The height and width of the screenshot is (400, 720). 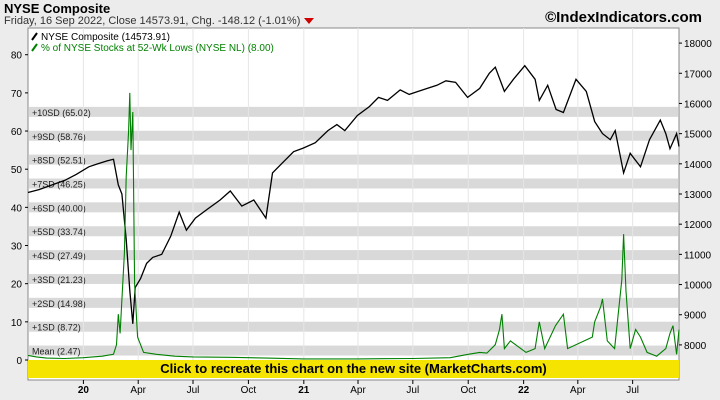 What do you see at coordinates (695, 316) in the screenshot?
I see `y-right-tick-label: 9000` at bounding box center [695, 316].